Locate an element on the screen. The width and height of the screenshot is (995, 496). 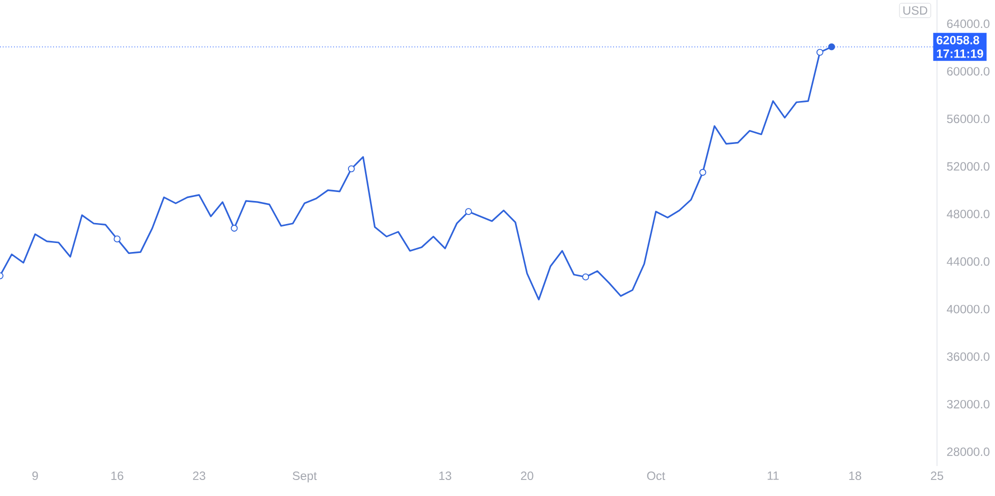
y-tick-label: 40000.0 is located at coordinates (968, 309).